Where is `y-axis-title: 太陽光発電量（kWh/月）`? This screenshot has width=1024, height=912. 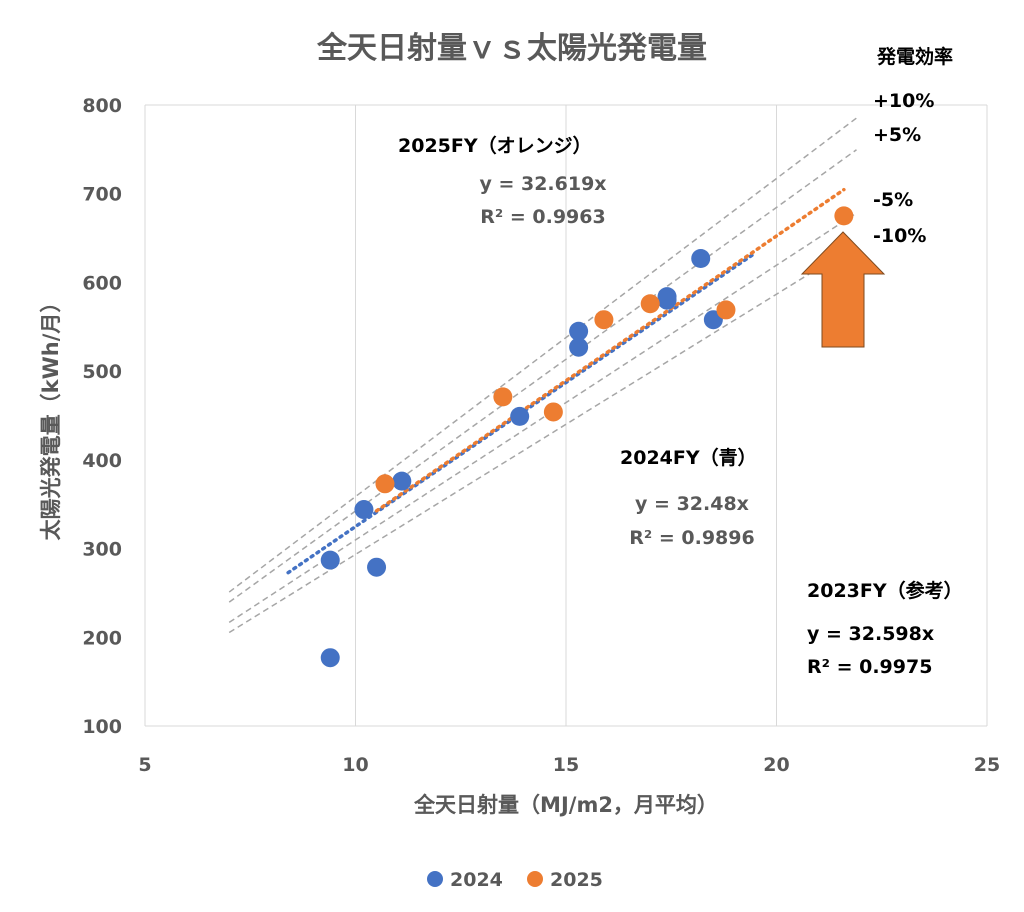
y-axis-title: 太陽光発電量（kWh/月） is located at coordinates (51, 416).